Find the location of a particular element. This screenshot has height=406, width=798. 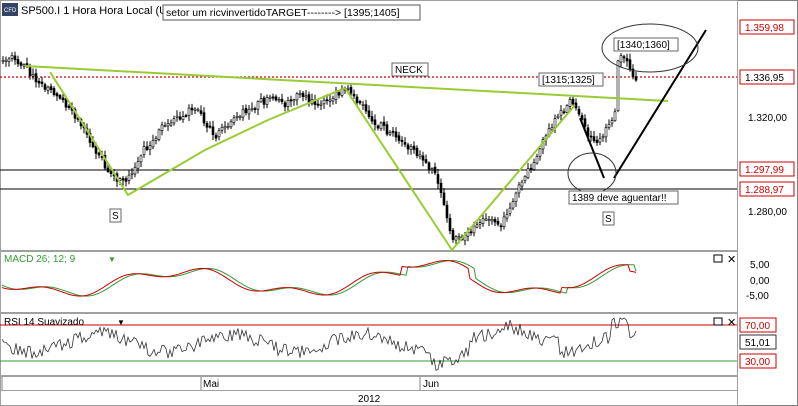

y-tick-1320: 1.320,00 is located at coordinates (767, 118).